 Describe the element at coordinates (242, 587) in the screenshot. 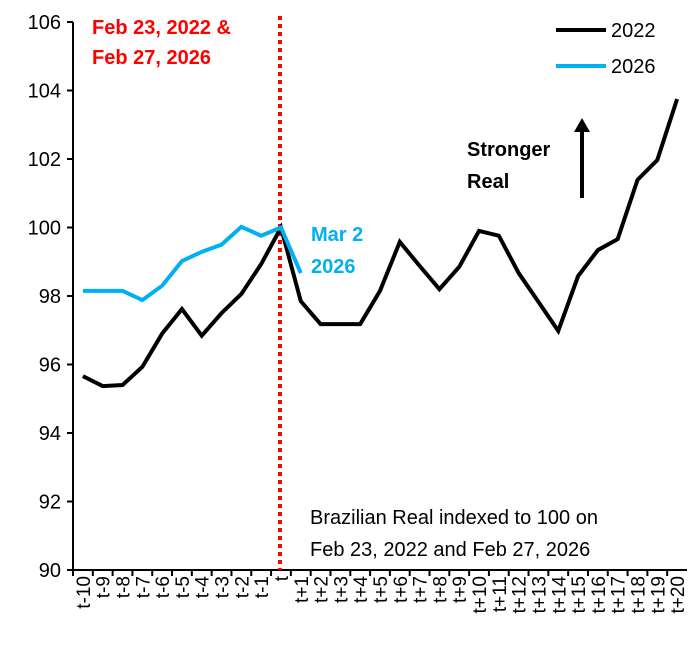

I see `x-tick-label: t-2` at that location.